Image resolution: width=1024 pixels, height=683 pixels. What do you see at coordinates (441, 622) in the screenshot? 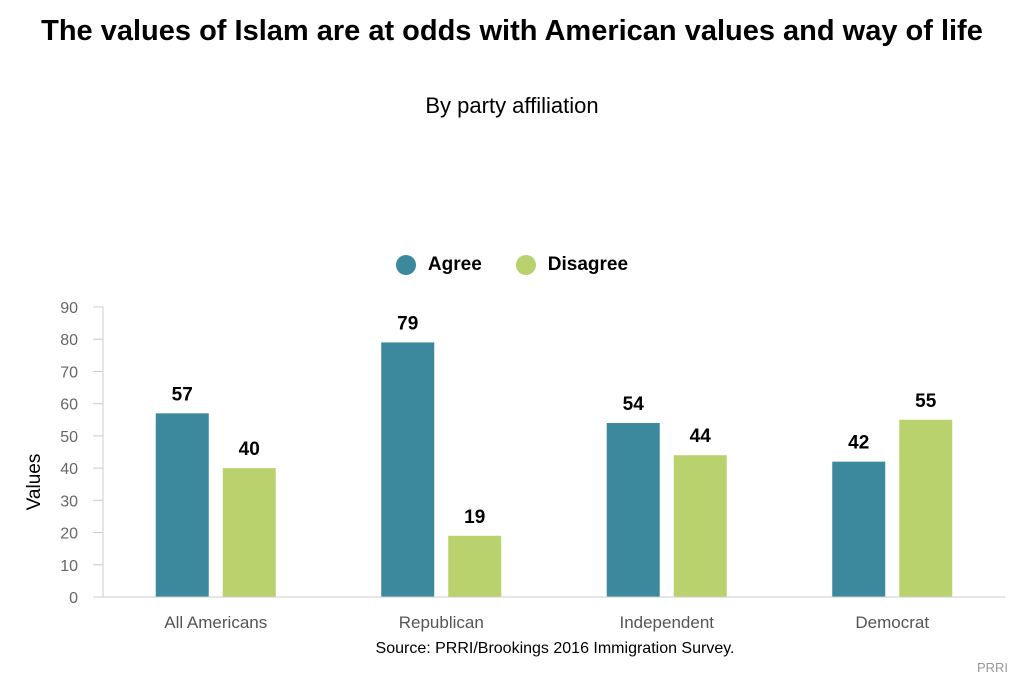
I see `x-tick-label: Republican` at bounding box center [441, 622].